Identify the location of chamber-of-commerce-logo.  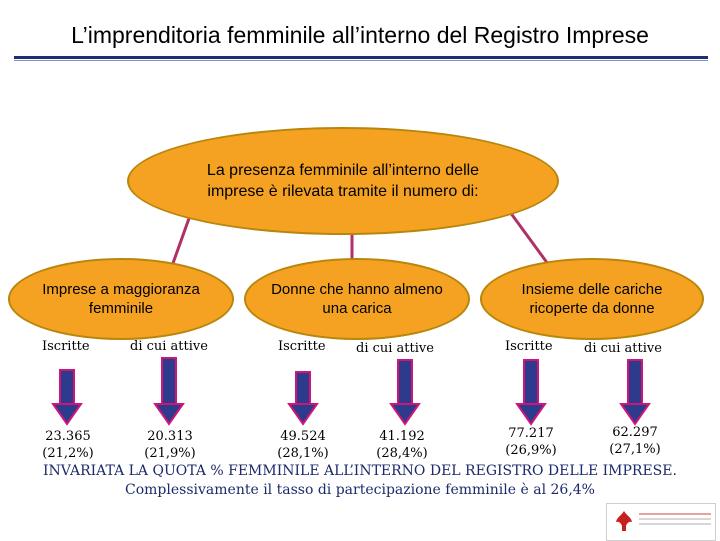
(661, 522).